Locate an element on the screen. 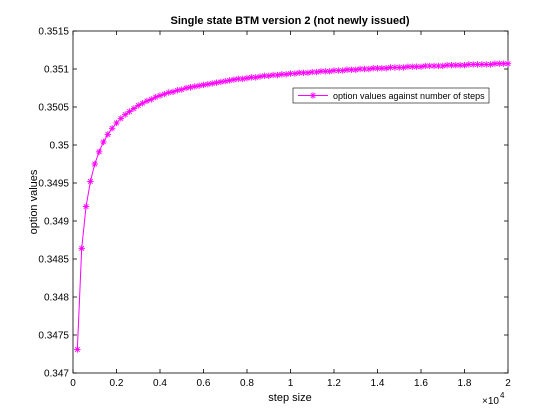 This screenshot has height=420, width=560. x-tick-label: 1 is located at coordinates (291, 383).